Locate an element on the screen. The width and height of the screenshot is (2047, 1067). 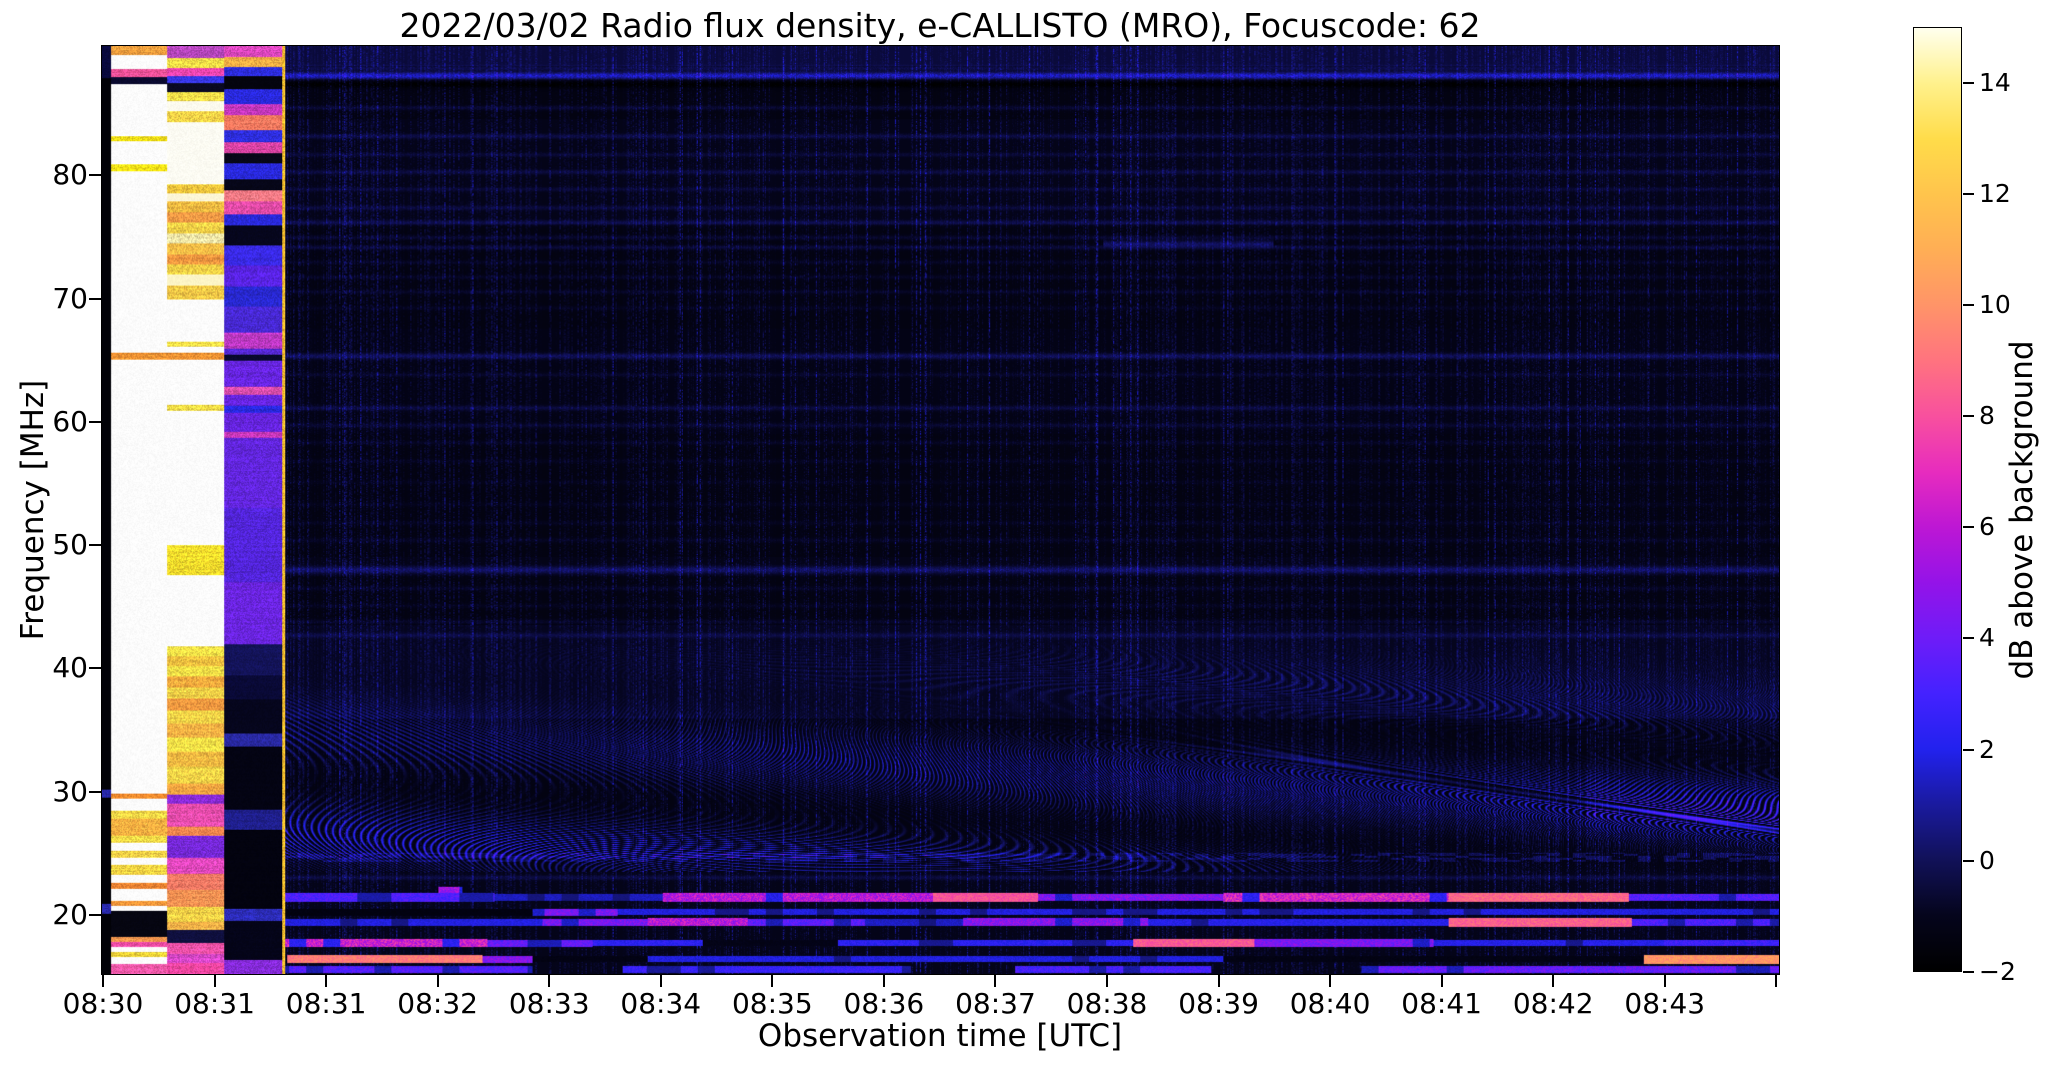
x-tick-label: 08:35 is located at coordinates (772, 1003).